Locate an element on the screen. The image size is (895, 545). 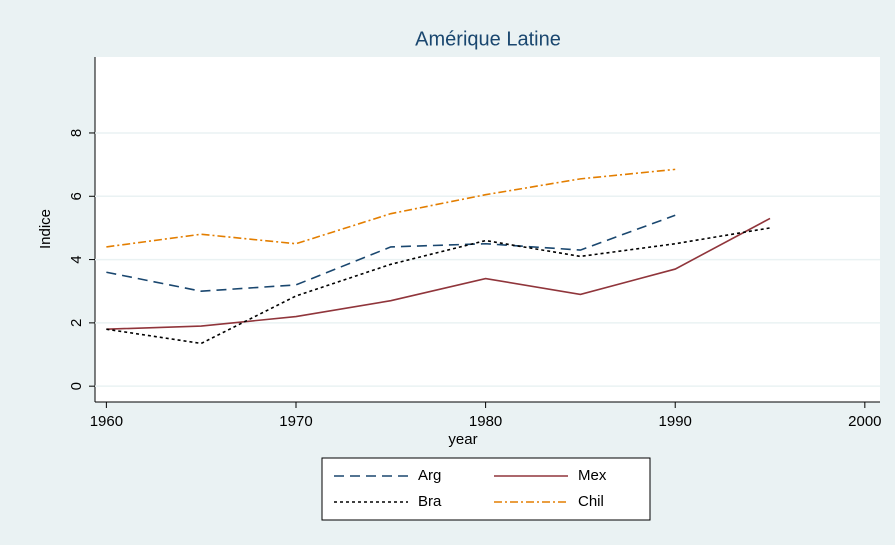
legend-label: Chil is located at coordinates (591, 501).